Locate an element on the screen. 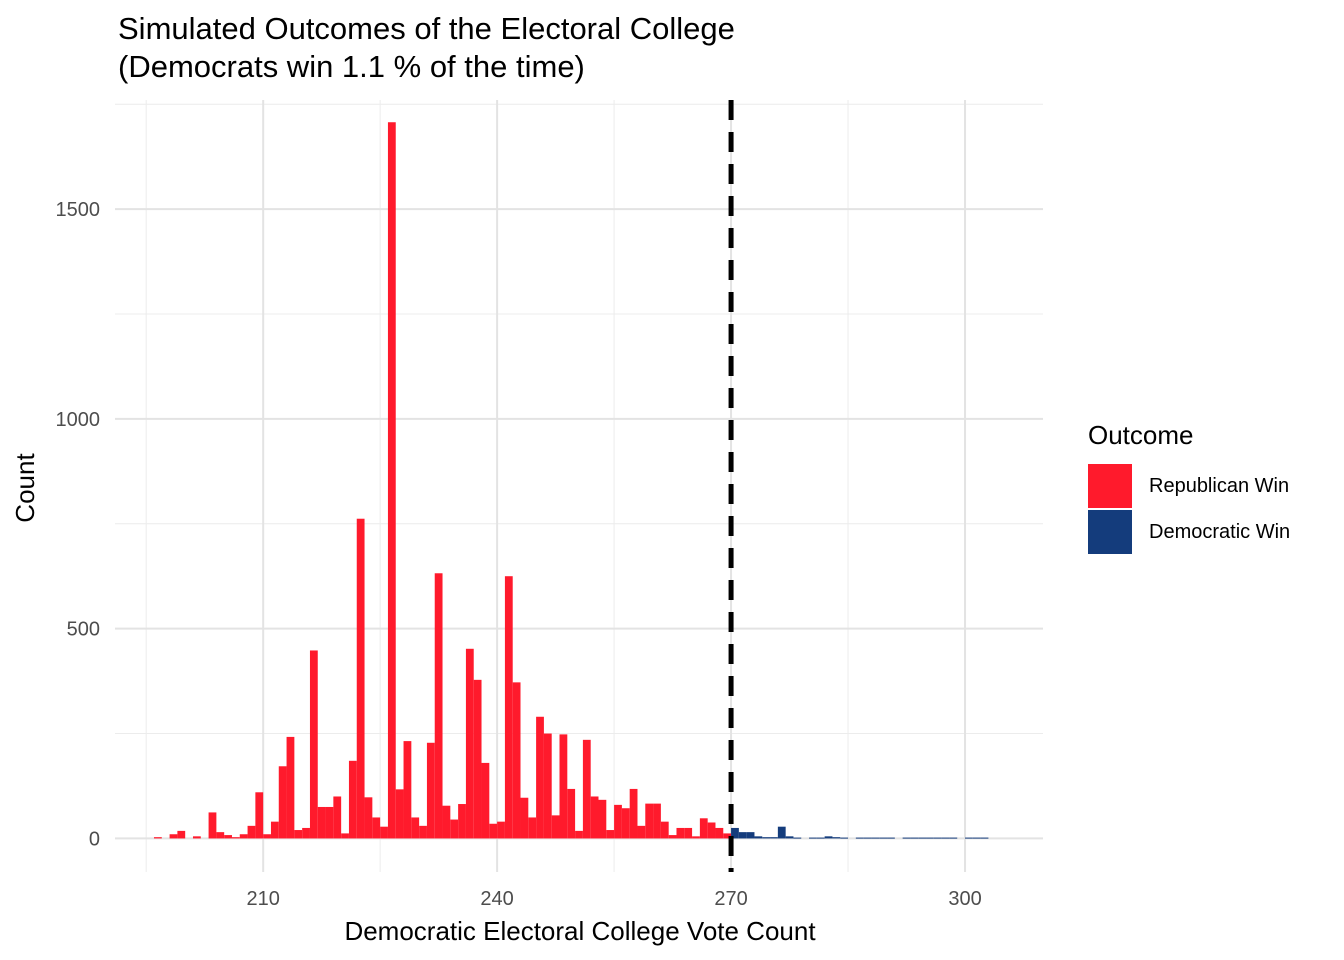 The image size is (1344, 960). legend-title: Outcome is located at coordinates (1141, 435).